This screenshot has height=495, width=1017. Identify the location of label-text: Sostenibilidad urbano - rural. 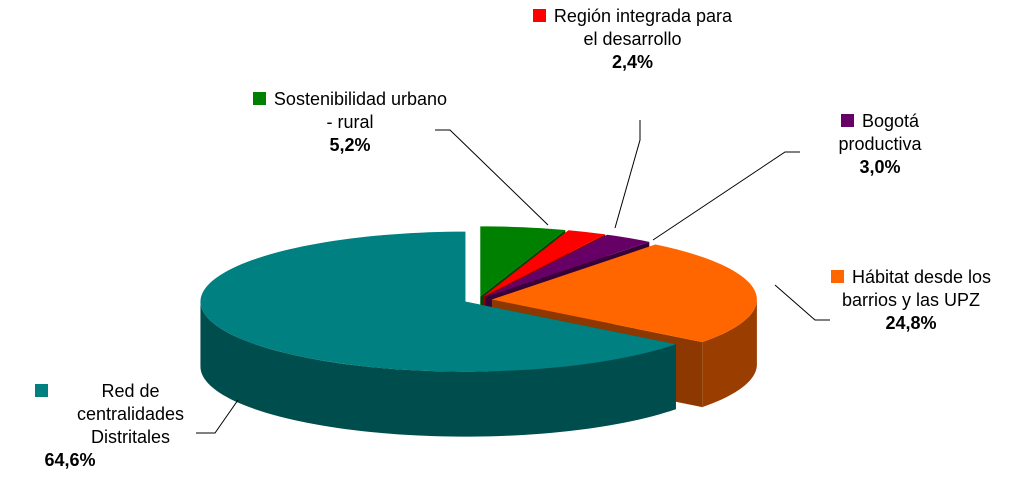
(360, 110).